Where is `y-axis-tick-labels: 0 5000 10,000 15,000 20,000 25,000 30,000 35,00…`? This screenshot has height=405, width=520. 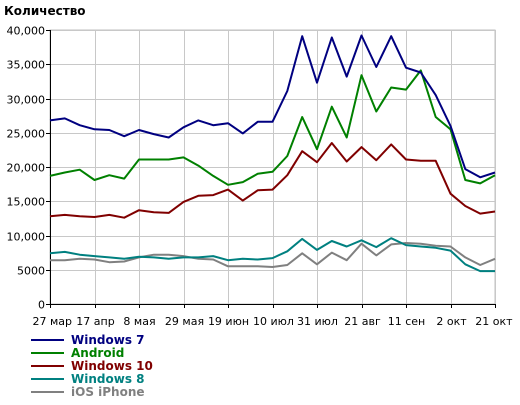 y-axis-tick-labels: 0 5000 10,000 15,000 20,000 25,000 30,000 35,00… is located at coordinates (26, 168).